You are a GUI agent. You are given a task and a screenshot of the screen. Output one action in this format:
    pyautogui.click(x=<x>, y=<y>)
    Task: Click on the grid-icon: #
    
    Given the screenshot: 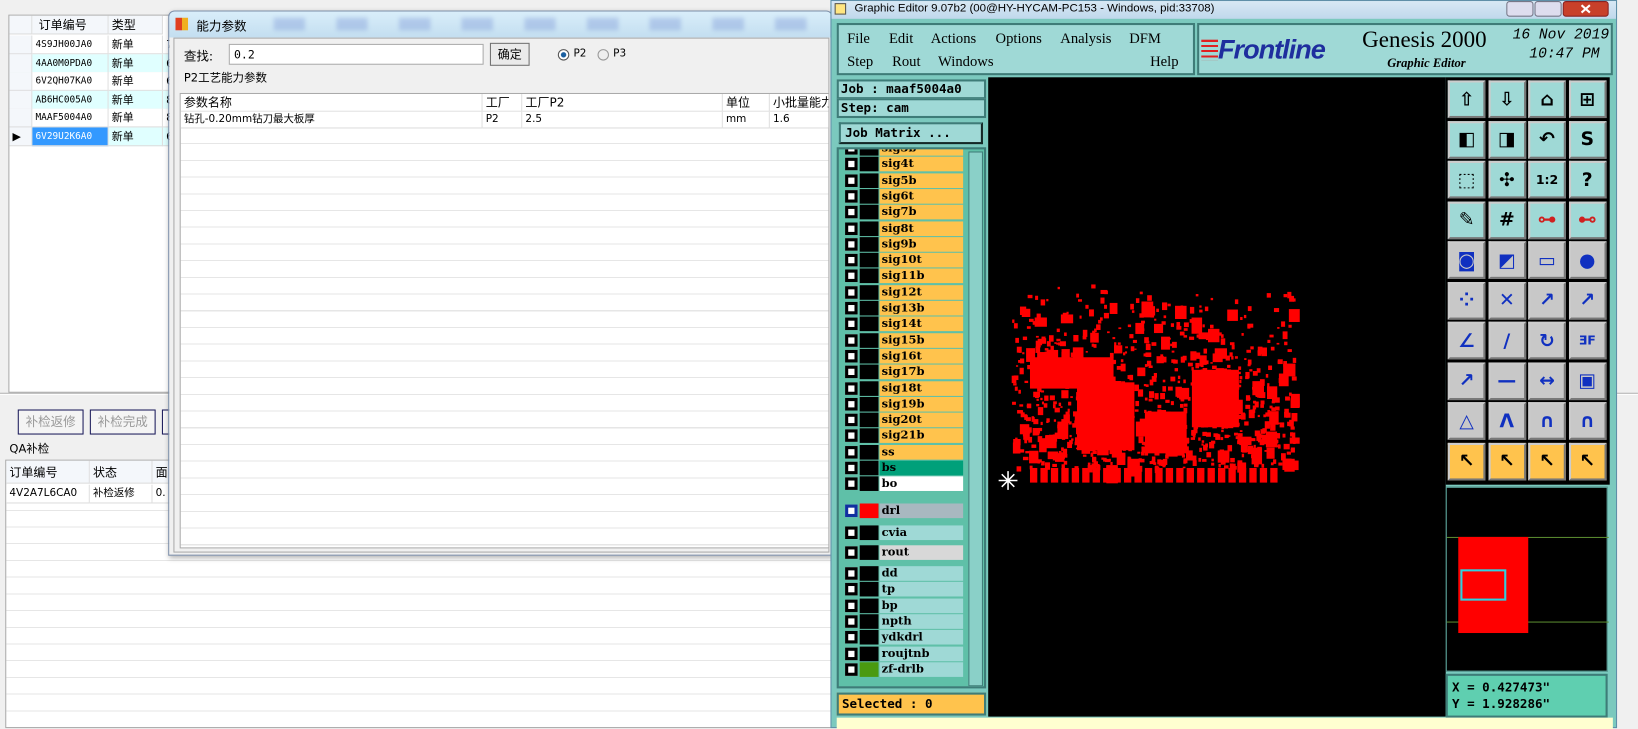 What is the action you would take?
    pyautogui.click(x=1507, y=220)
    